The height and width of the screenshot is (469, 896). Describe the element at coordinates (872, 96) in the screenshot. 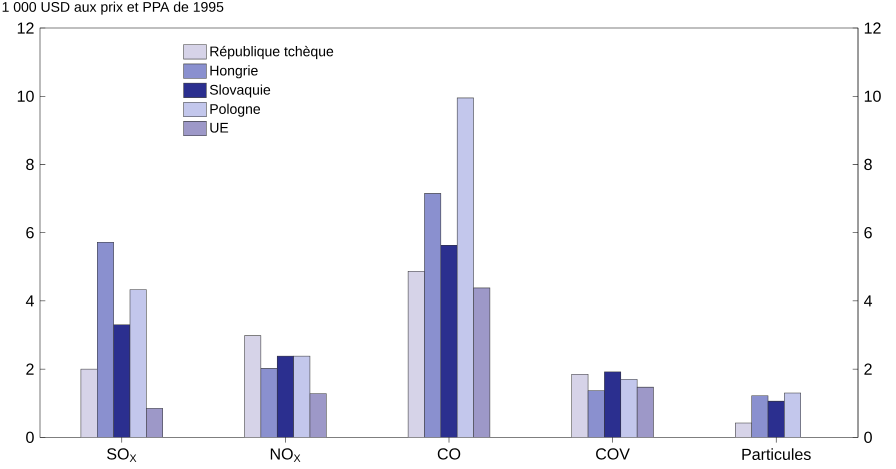

I see `y2-tick-label: 10` at that location.